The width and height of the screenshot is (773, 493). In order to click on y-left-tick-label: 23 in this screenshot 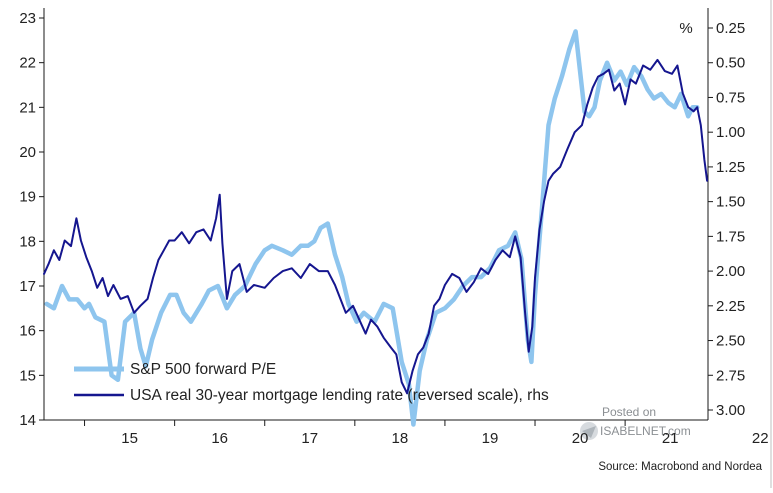, I will do `click(27, 18)`.